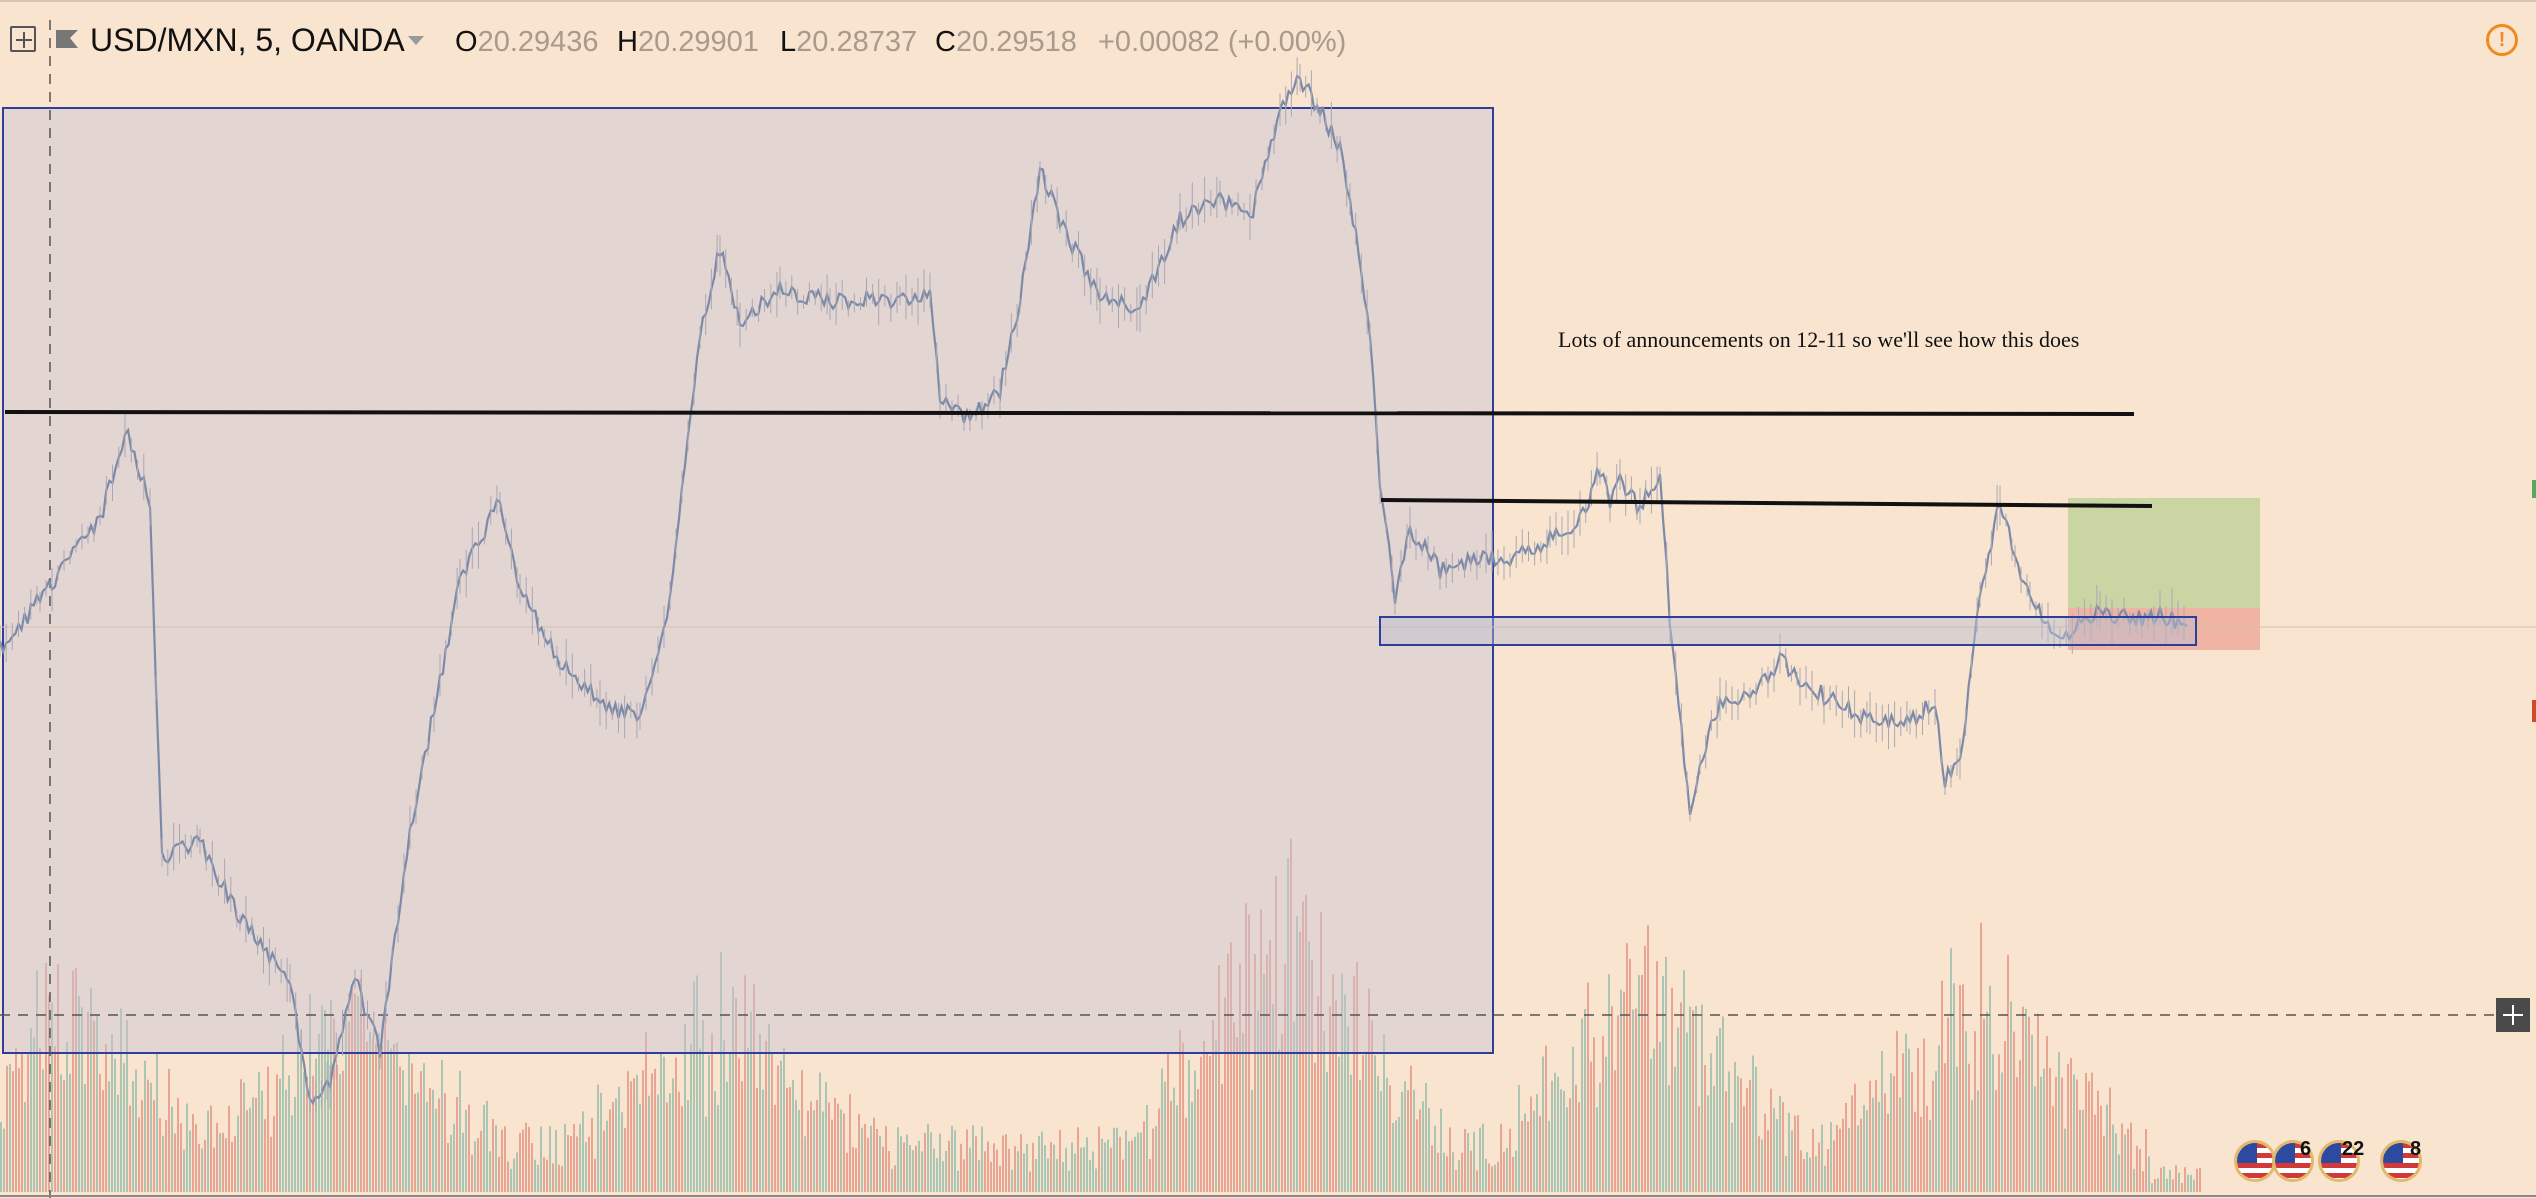  Describe the element at coordinates (1788, 631) in the screenshot. I see `selection-zone-small` at that location.